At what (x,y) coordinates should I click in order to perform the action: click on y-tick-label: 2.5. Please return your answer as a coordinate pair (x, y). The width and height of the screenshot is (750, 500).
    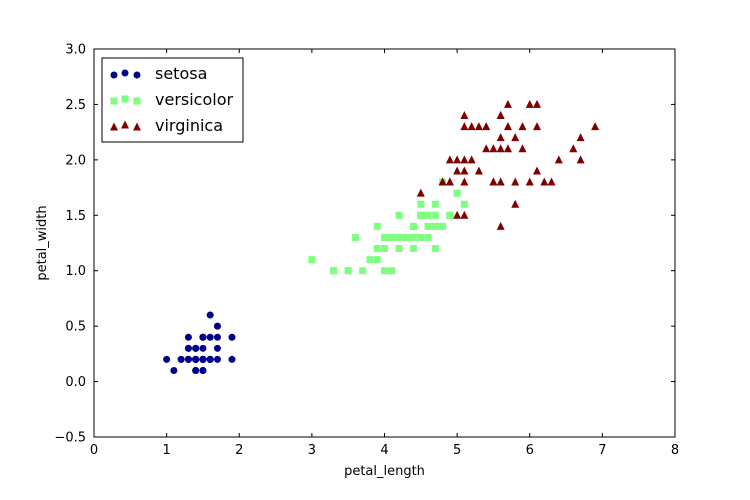
    Looking at the image, I should click on (75, 105).